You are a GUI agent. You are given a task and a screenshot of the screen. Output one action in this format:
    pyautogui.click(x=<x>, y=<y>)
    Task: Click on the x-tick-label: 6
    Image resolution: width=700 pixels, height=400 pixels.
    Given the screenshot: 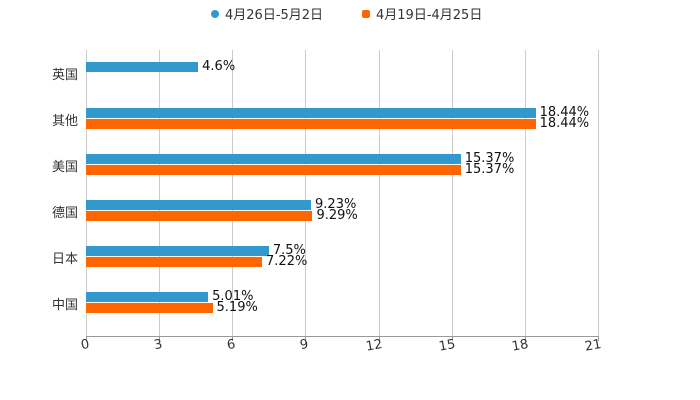 What is the action you would take?
    pyautogui.click(x=231, y=345)
    